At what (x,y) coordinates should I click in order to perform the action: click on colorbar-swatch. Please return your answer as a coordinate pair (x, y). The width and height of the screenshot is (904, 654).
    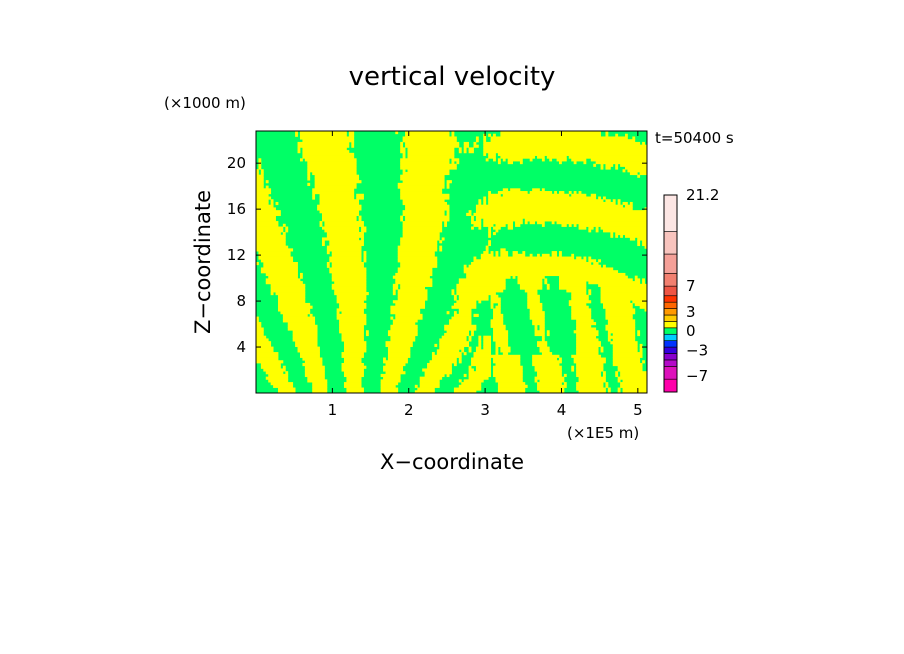
    Looking at the image, I should click on (670, 263).